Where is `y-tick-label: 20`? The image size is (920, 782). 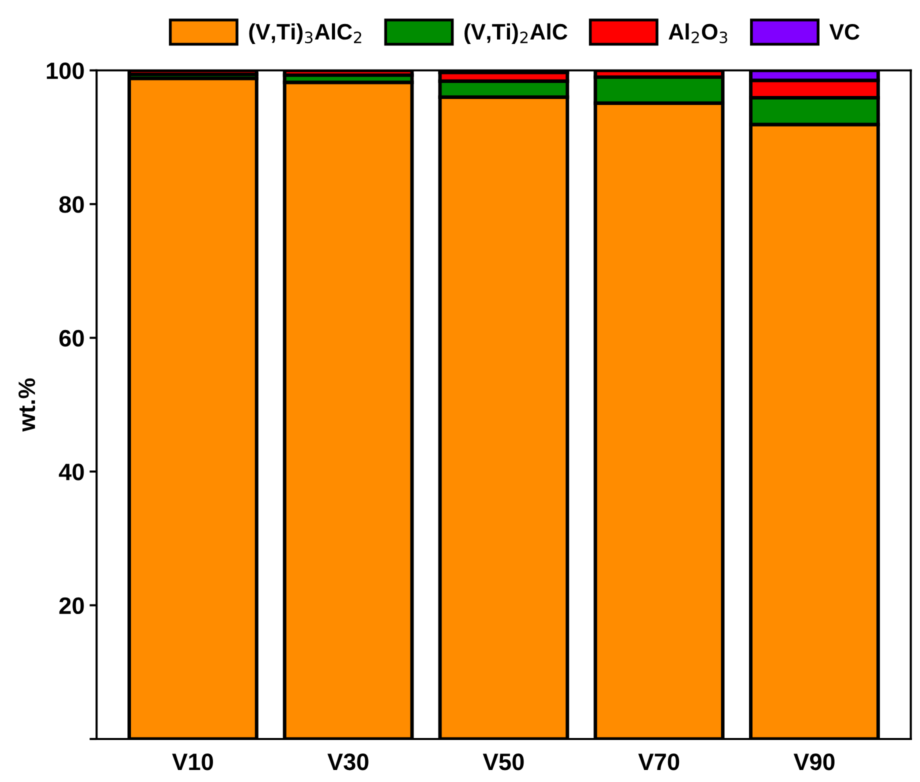 y-tick-label: 20 is located at coordinates (71, 605).